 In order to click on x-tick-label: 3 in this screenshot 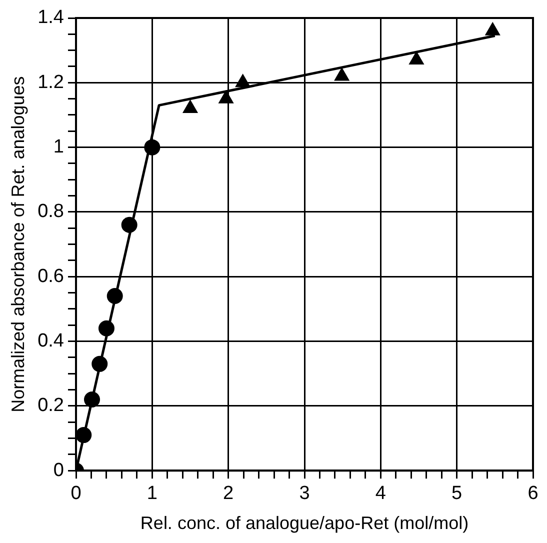, I will do `click(304, 493)`.